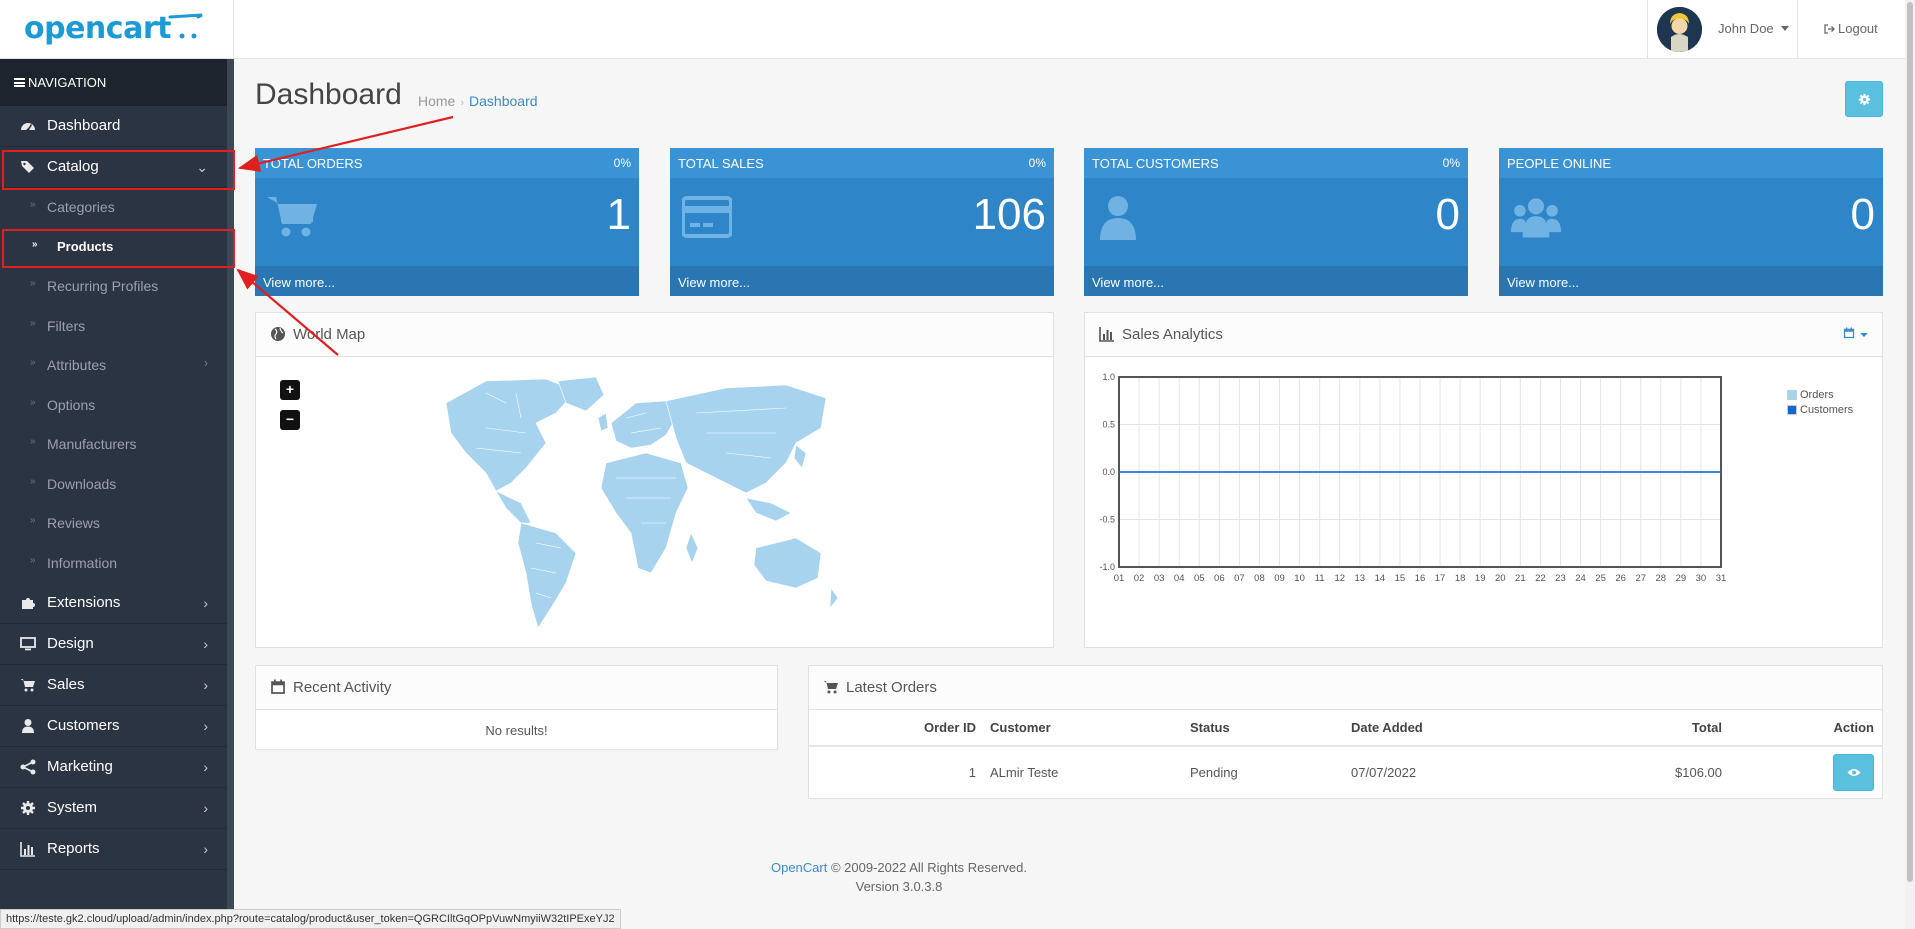 Image resolution: width=1915 pixels, height=929 pixels. What do you see at coordinates (117, 405) in the screenshot?
I see `sidebar-subitem-options: » Options` at bounding box center [117, 405].